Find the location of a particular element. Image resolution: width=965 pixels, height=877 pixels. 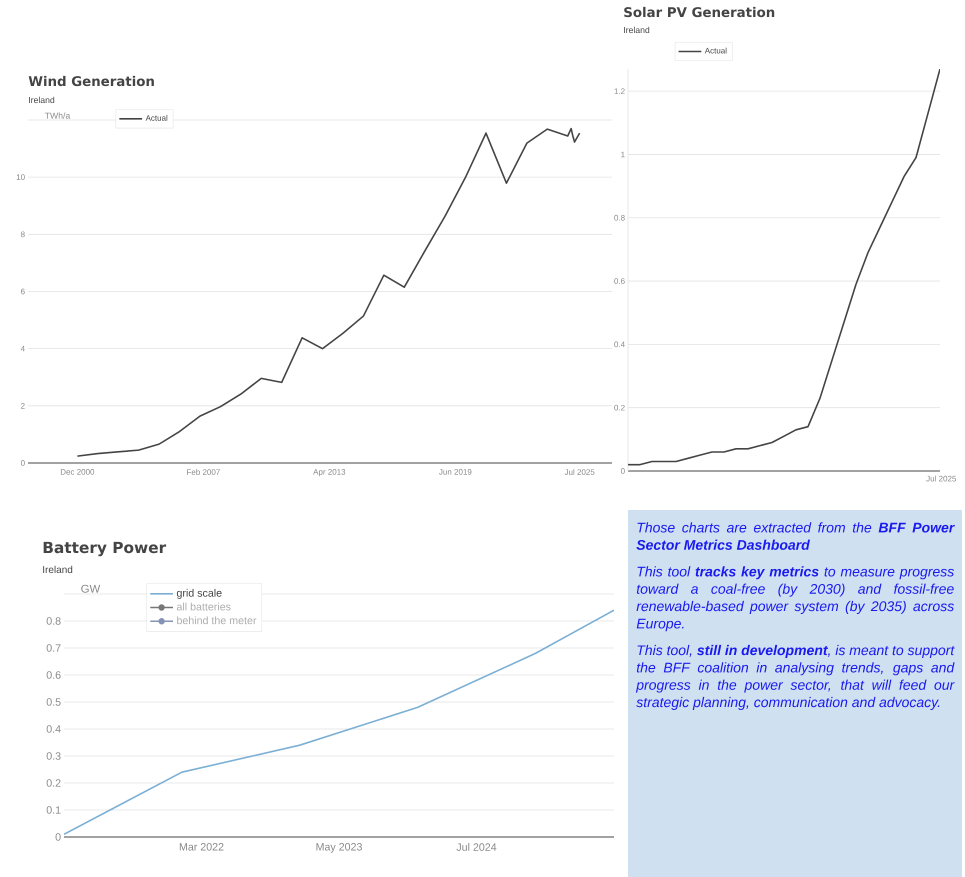

x-tick-label: Jun 2019 is located at coordinates (455, 472).